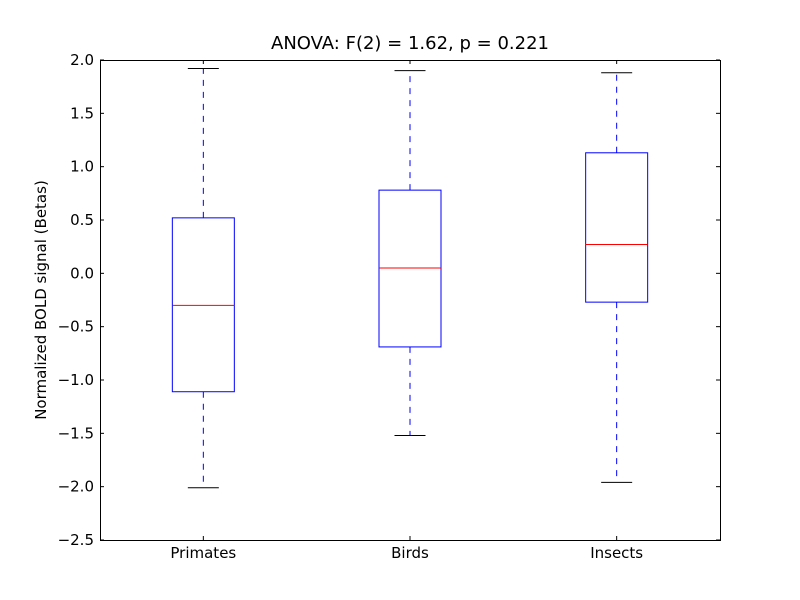 Image resolution: width=800 pixels, height=600 pixels. I want to click on chart-title: ANOVA: F(2) = 1.62, p = 0.221, so click(410, 43).